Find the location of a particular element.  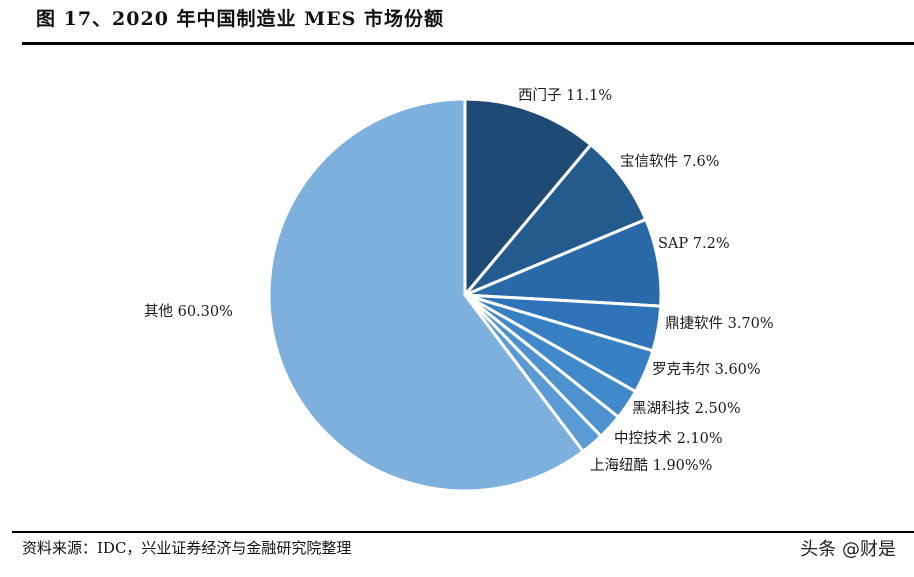

chart-title: 图 17、2020 年中国制造业 MES 市场份额 is located at coordinates (240, 19).